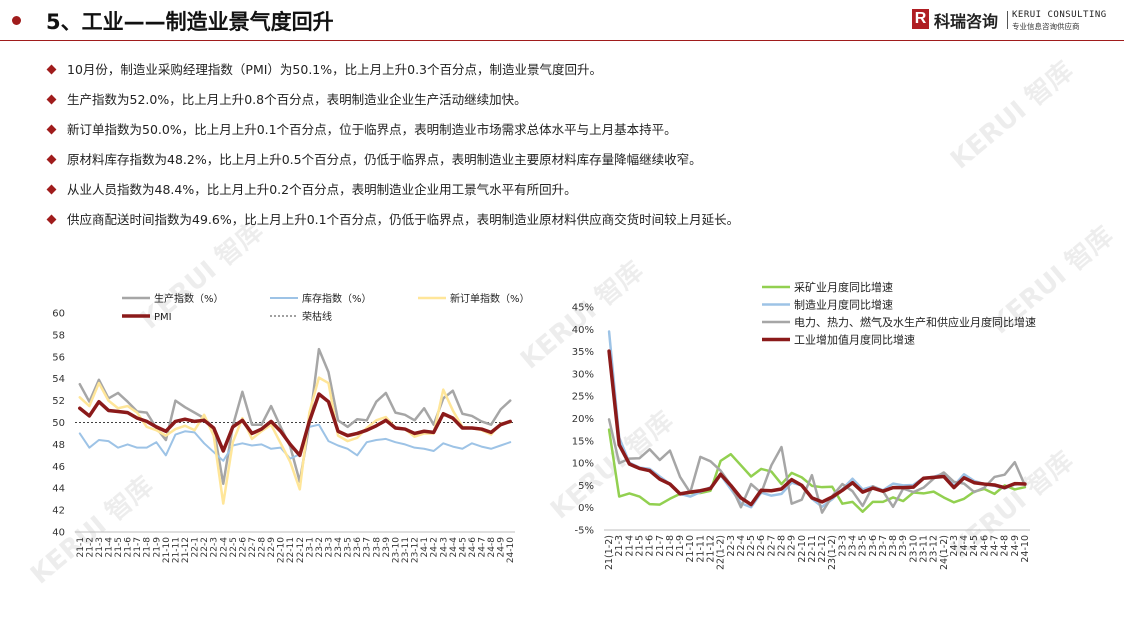 This screenshot has height=632, width=1124. I want to click on x-tick-label: 22-5, so click(234, 547).